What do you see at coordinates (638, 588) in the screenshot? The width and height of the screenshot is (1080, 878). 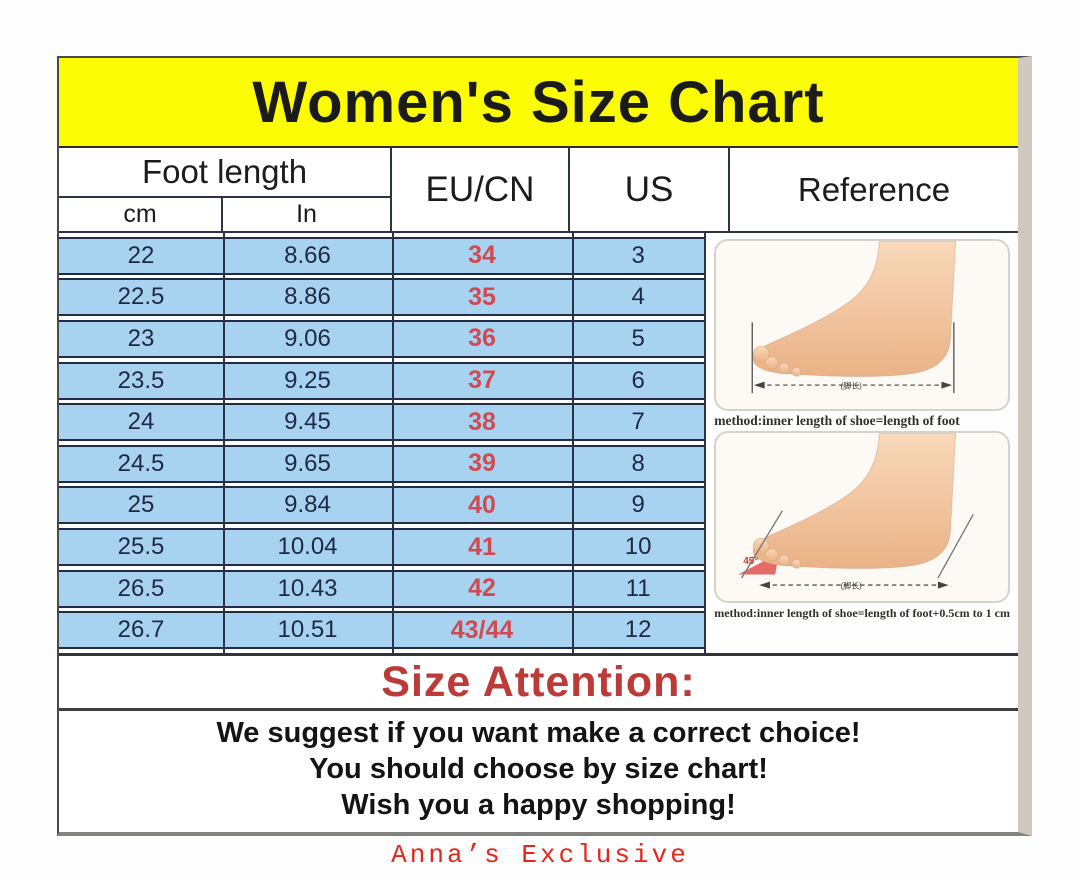 I see `us-value: 11` at bounding box center [638, 588].